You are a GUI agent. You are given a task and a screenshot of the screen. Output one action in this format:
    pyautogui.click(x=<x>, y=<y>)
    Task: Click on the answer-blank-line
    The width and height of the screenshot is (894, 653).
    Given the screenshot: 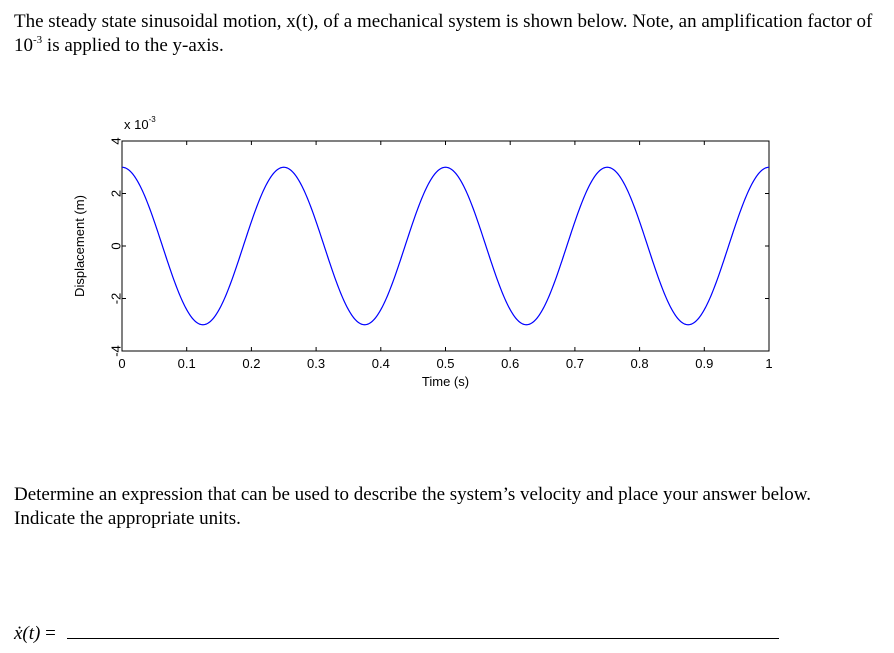 What is the action you would take?
    pyautogui.click(x=422, y=629)
    